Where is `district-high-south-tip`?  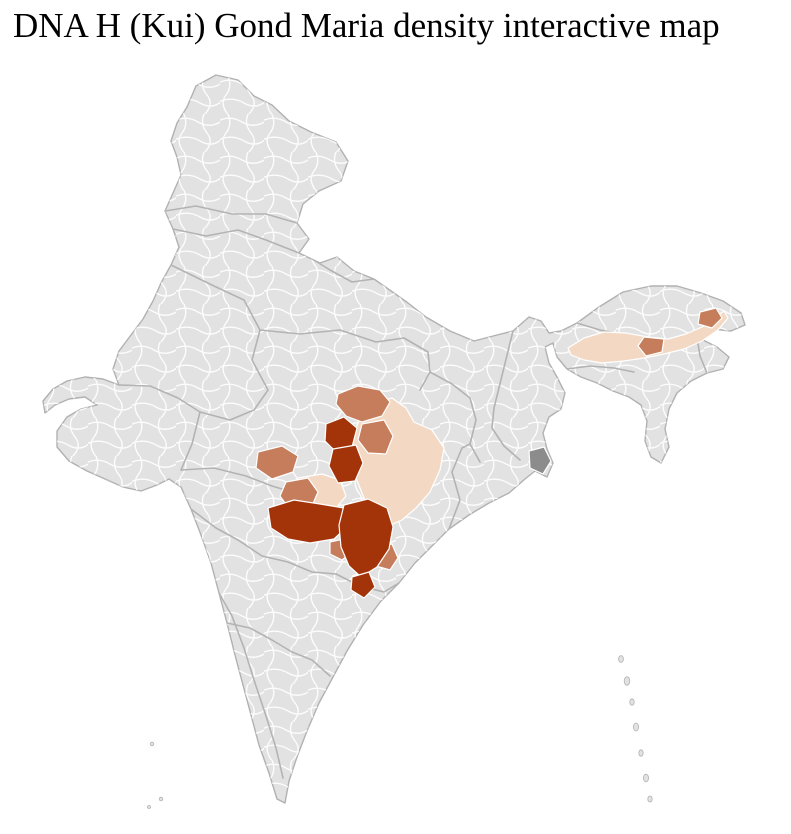
district-high-south-tip is located at coordinates (363, 585).